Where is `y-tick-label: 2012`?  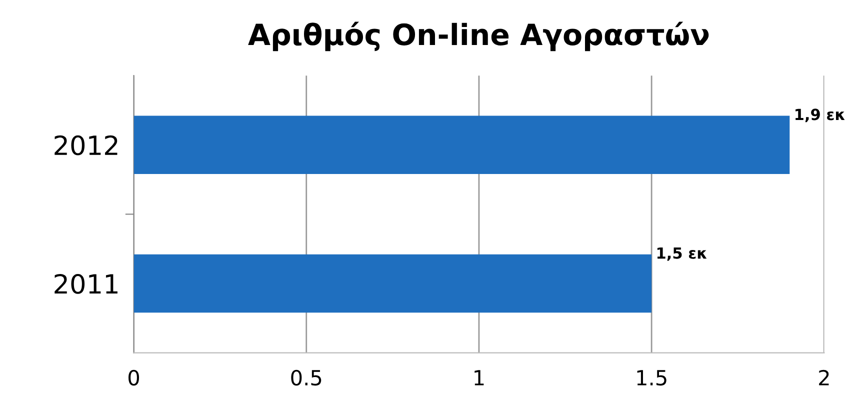
y-tick-label: 2012 is located at coordinates (86, 145).